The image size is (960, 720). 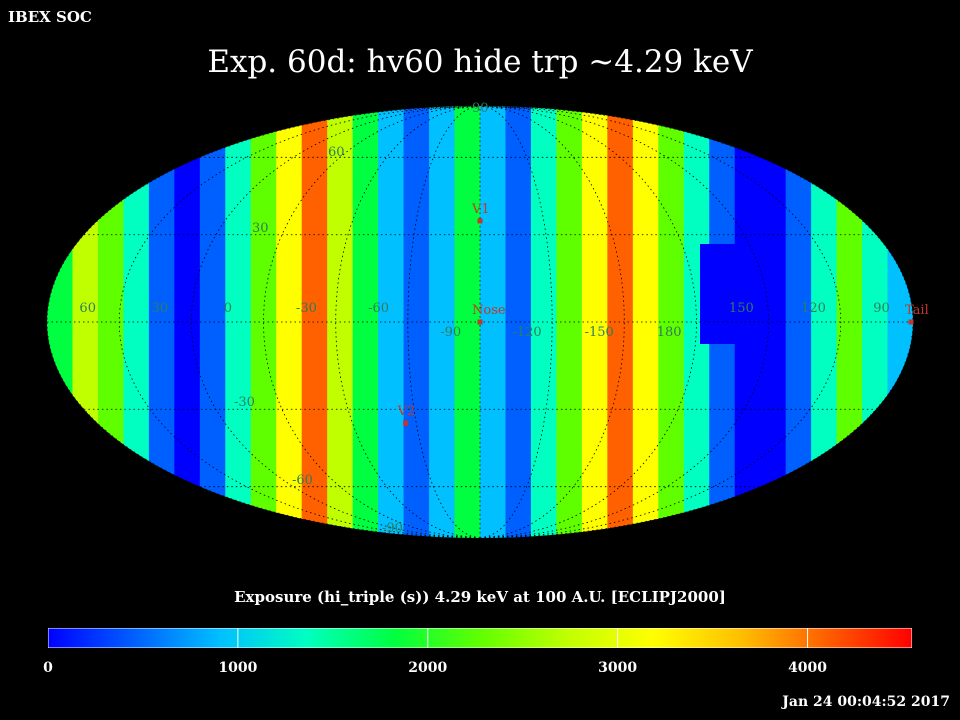 What do you see at coordinates (160, 308) in the screenshot?
I see `longitude-label: 30` at bounding box center [160, 308].